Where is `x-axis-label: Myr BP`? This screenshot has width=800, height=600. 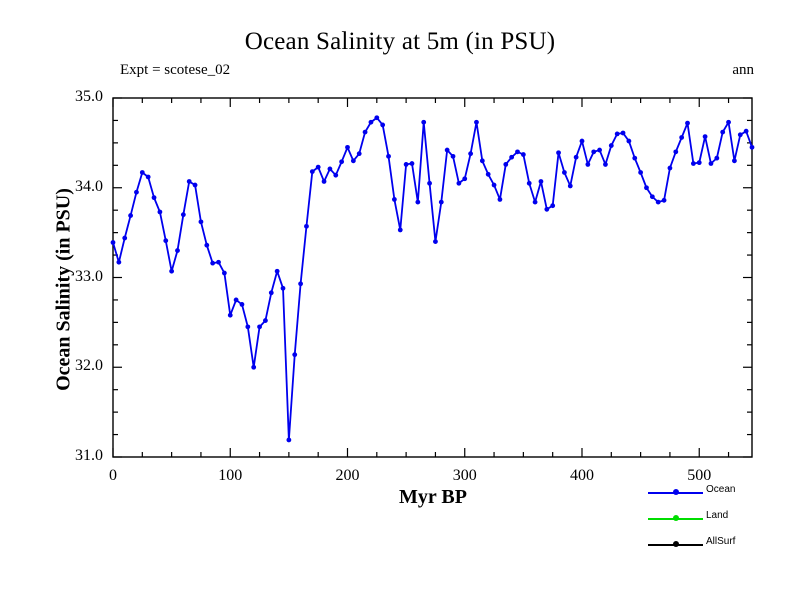 x-axis-label: Myr BP is located at coordinates (433, 497).